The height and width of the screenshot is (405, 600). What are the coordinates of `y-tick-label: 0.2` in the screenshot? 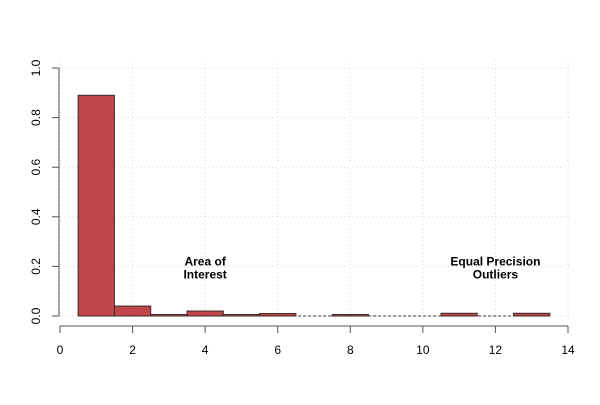 It's located at (36, 266).